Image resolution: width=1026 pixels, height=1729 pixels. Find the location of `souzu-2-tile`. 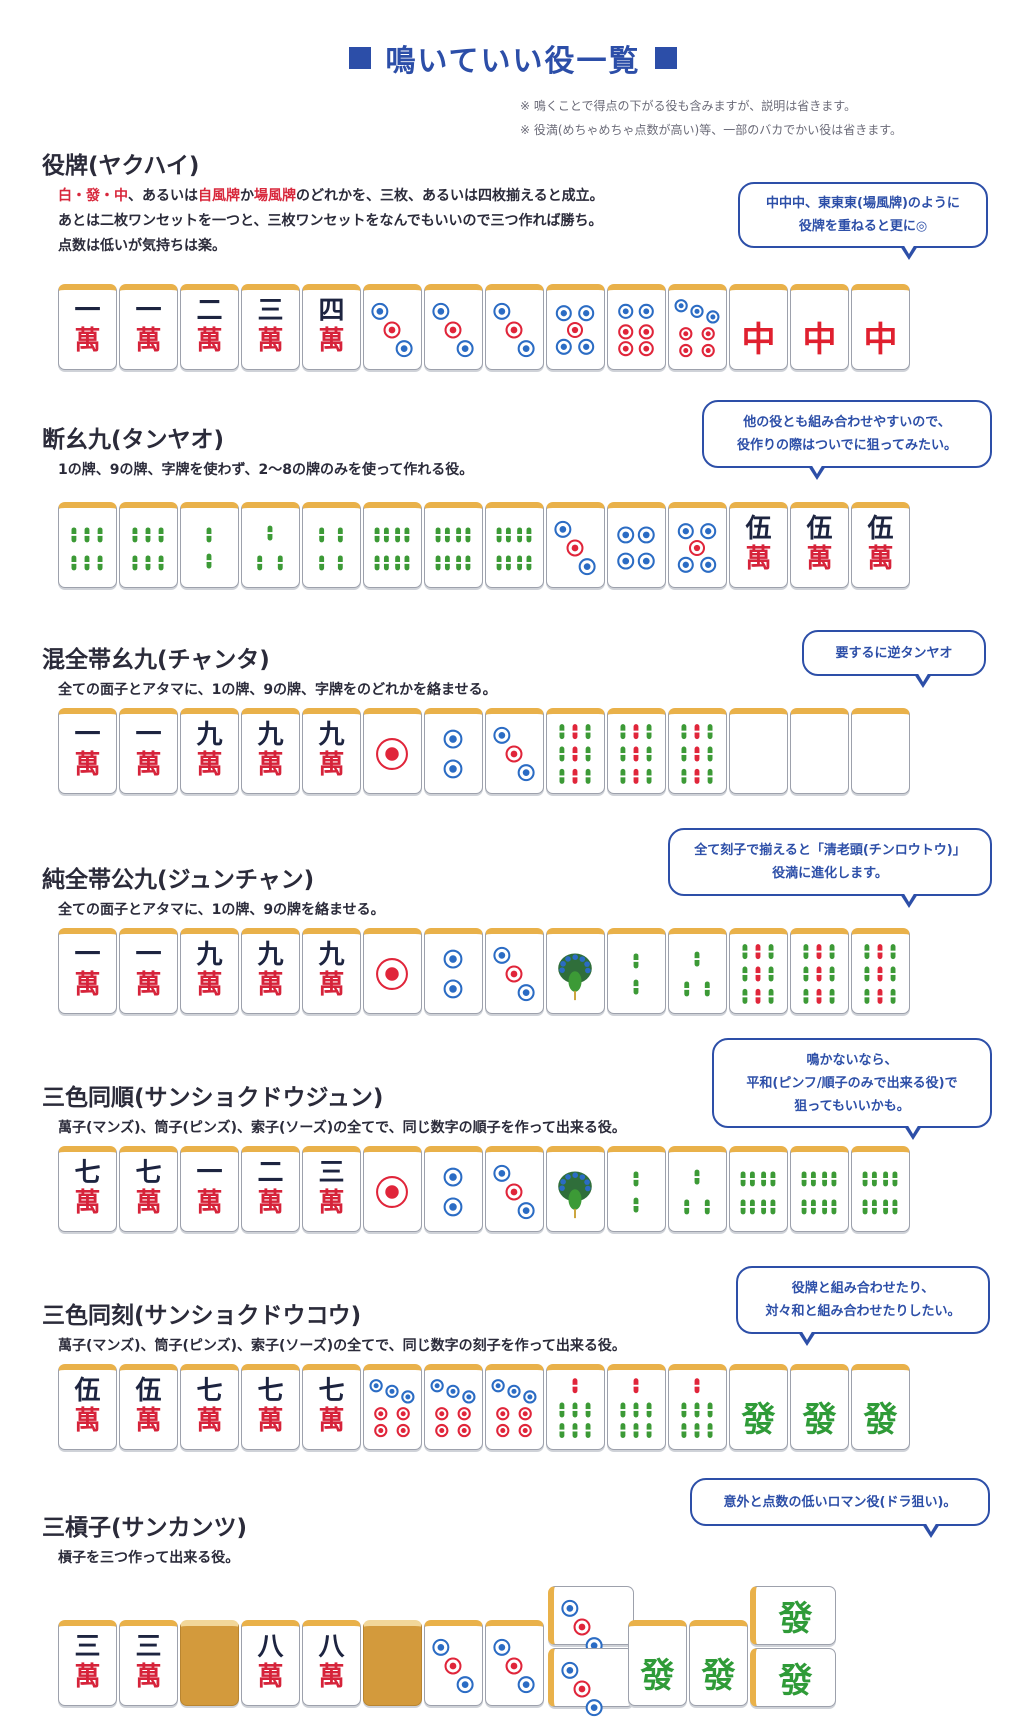

souzu-2-tile is located at coordinates (209, 545).